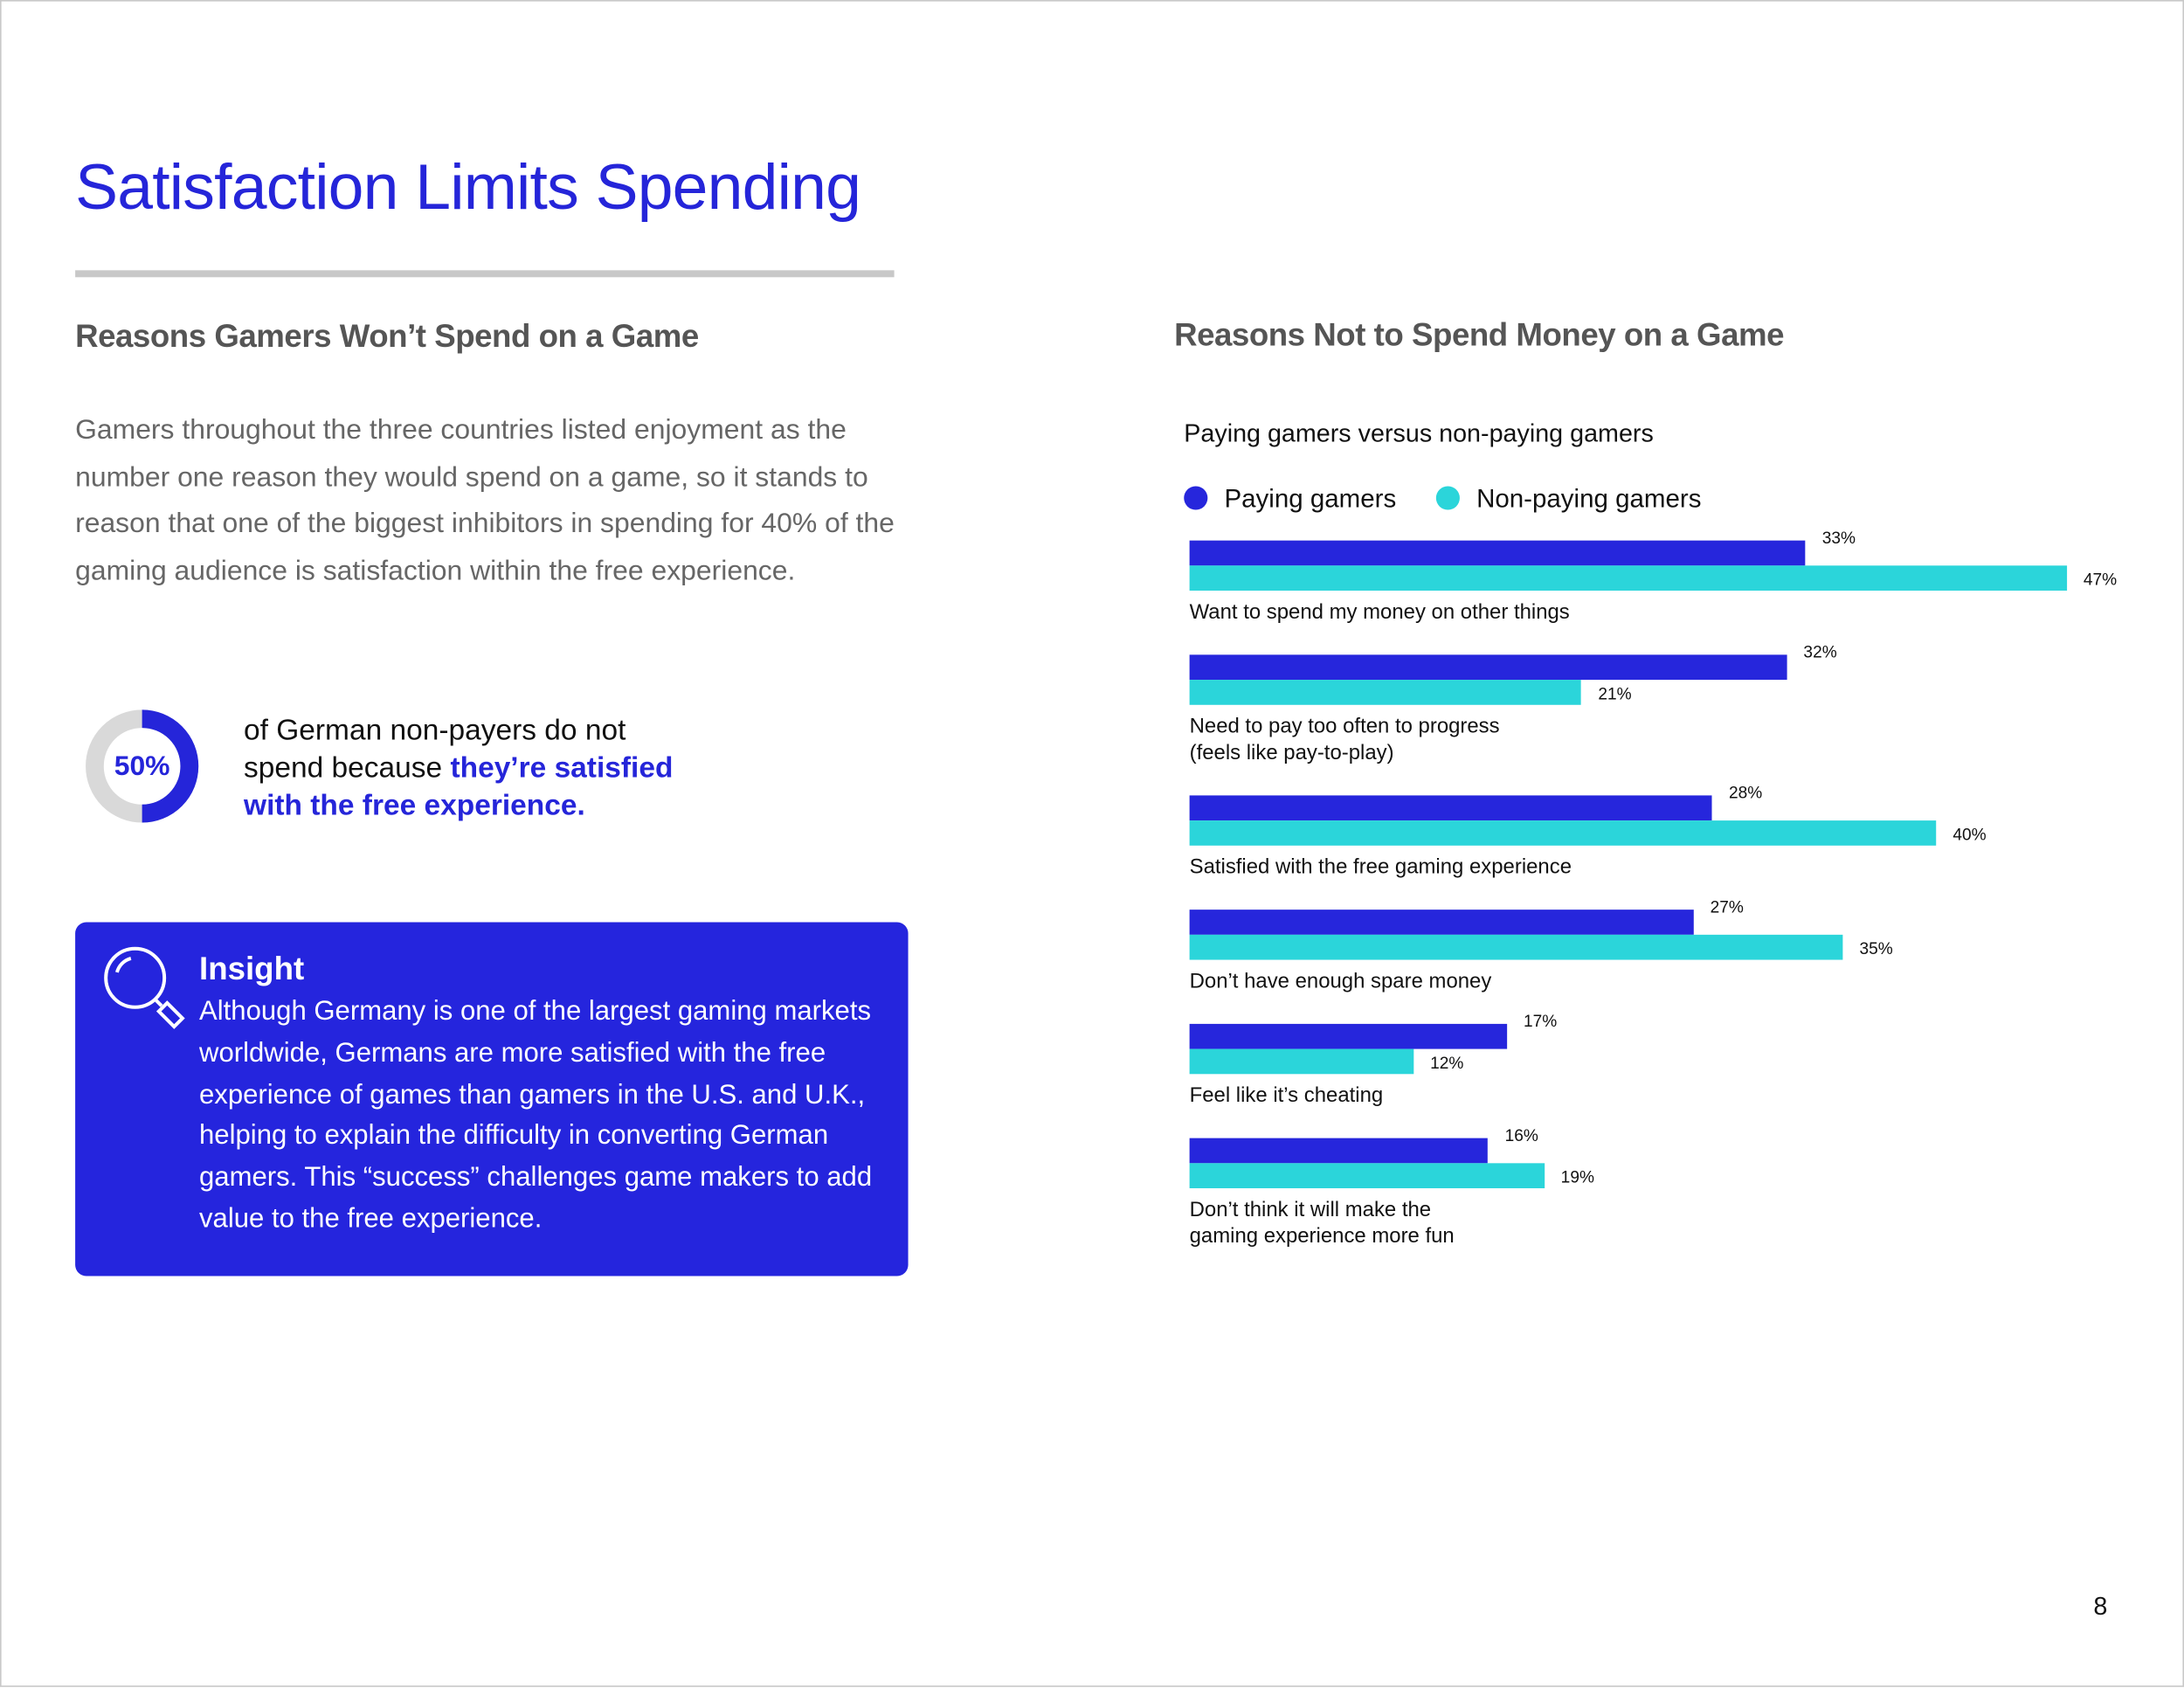 This screenshot has height=1688, width=2184. I want to click on donut-arc, so click(170, 766).